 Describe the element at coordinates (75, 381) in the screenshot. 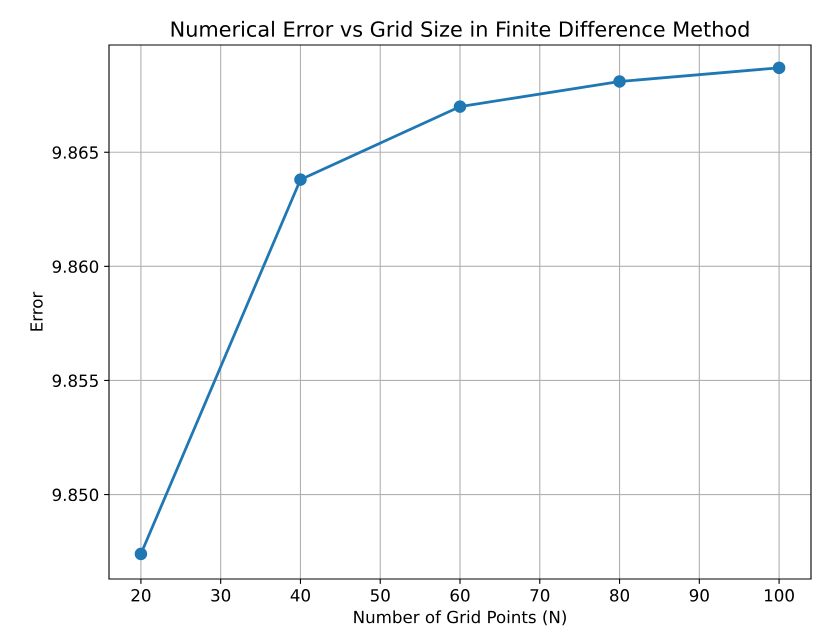

I see `y-tick-label: 9.855` at that location.